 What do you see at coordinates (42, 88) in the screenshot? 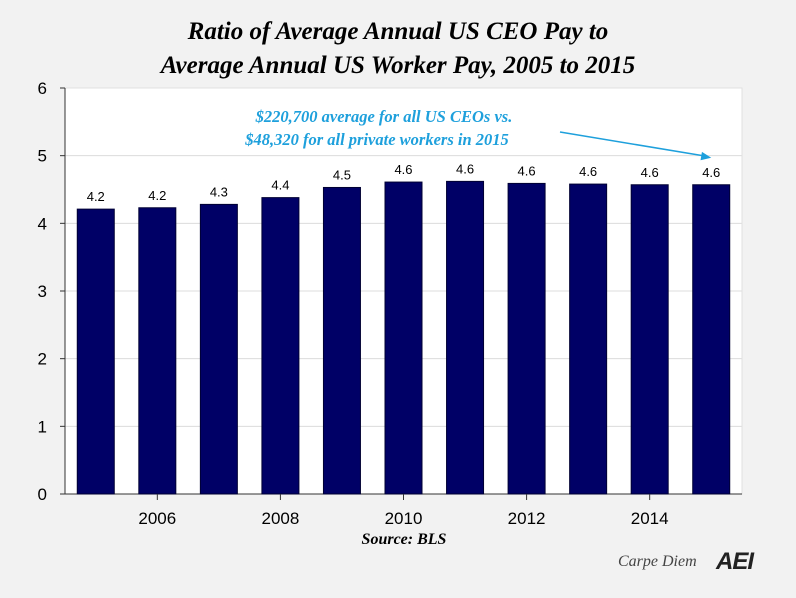
I see `y-tick-label: 6` at bounding box center [42, 88].